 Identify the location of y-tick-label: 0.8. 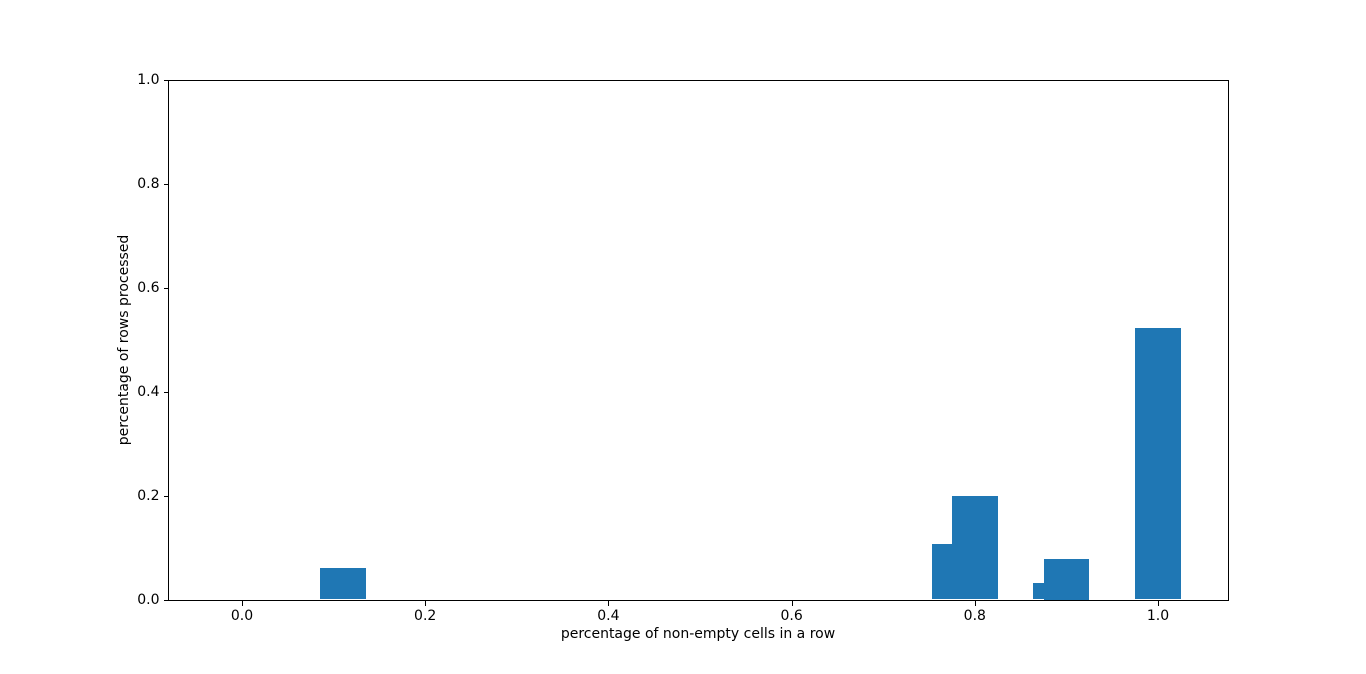
(148, 183).